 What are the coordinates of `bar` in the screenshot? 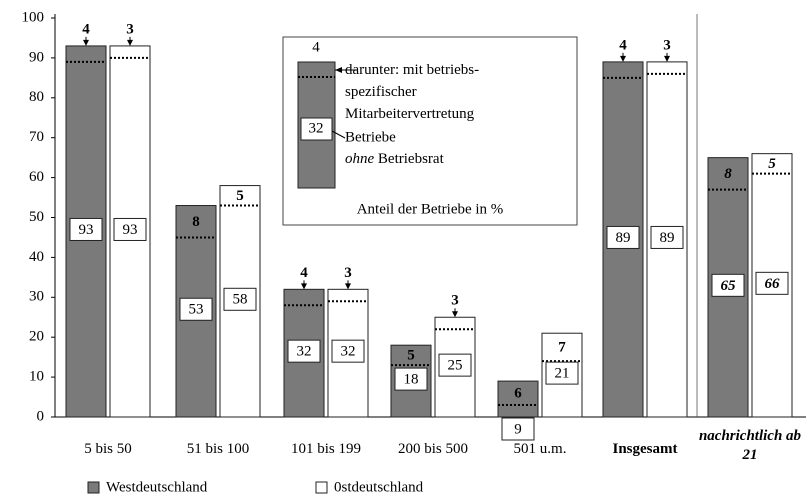 It's located at (518, 399).